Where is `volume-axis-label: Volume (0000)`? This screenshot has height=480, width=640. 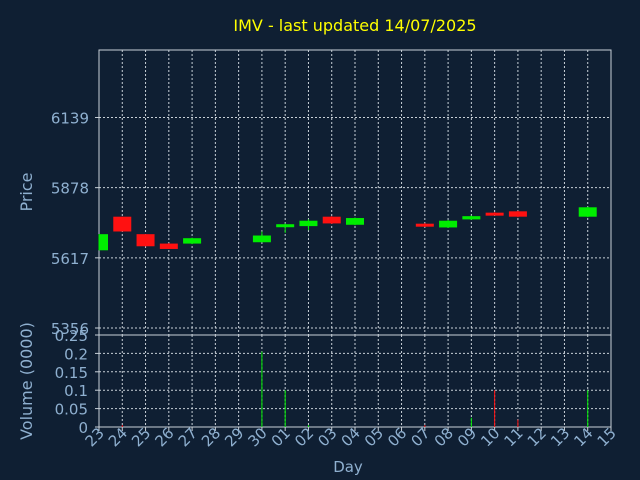
volume-axis-label: Volume (0000) is located at coordinates (26, 381).